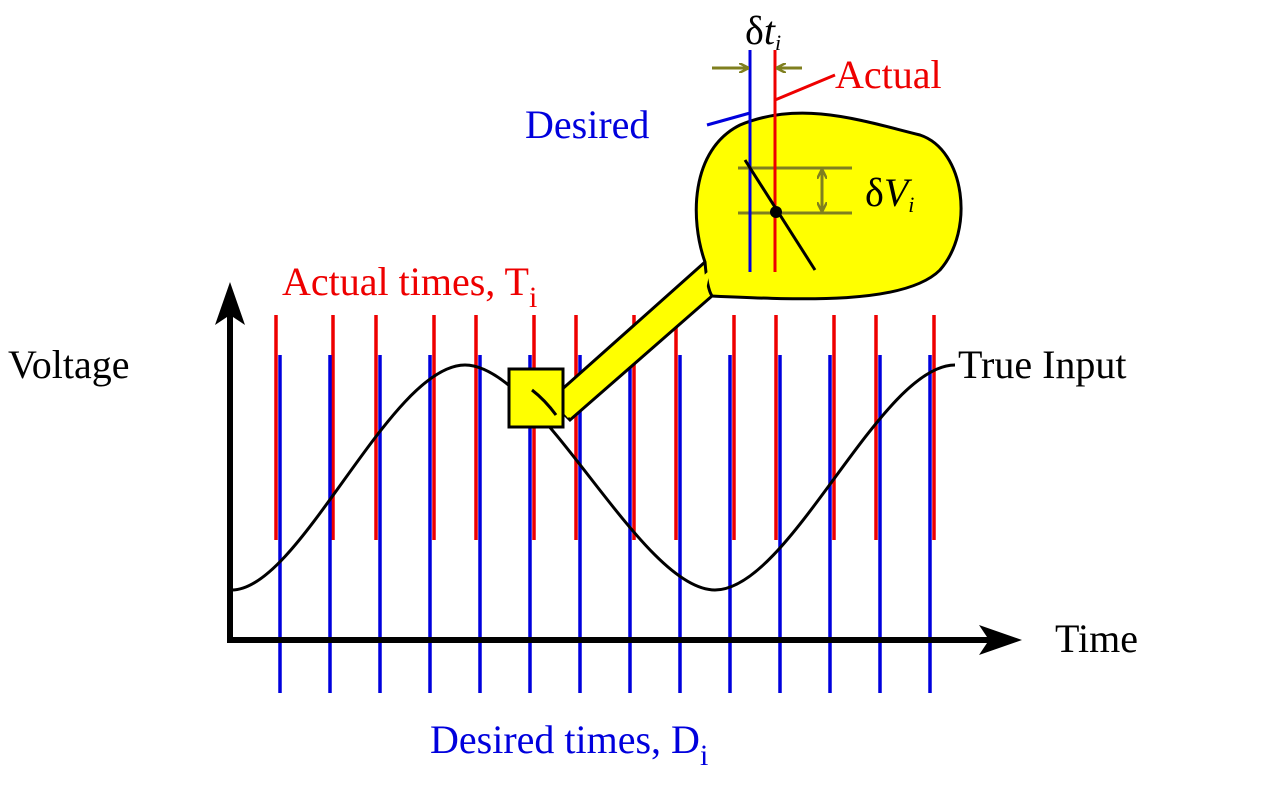 This screenshot has height=790, width=1285. I want to click on sample-point, so click(776, 212).